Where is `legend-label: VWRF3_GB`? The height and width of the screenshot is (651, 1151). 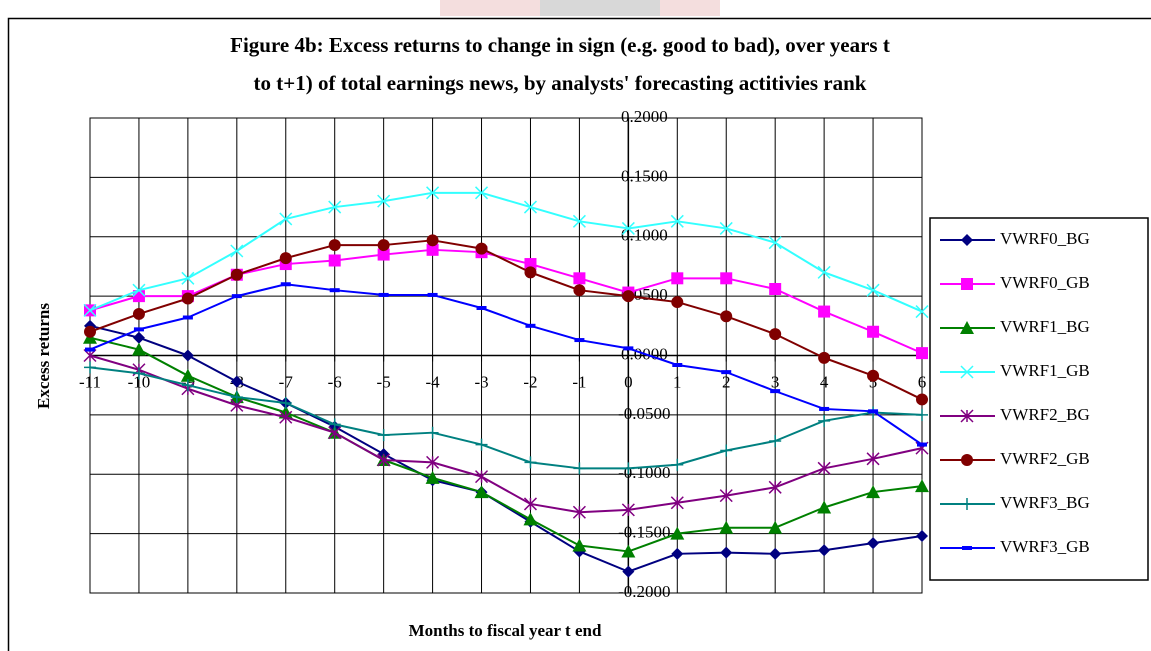 legend-label: VWRF3_GB is located at coordinates (1045, 546).